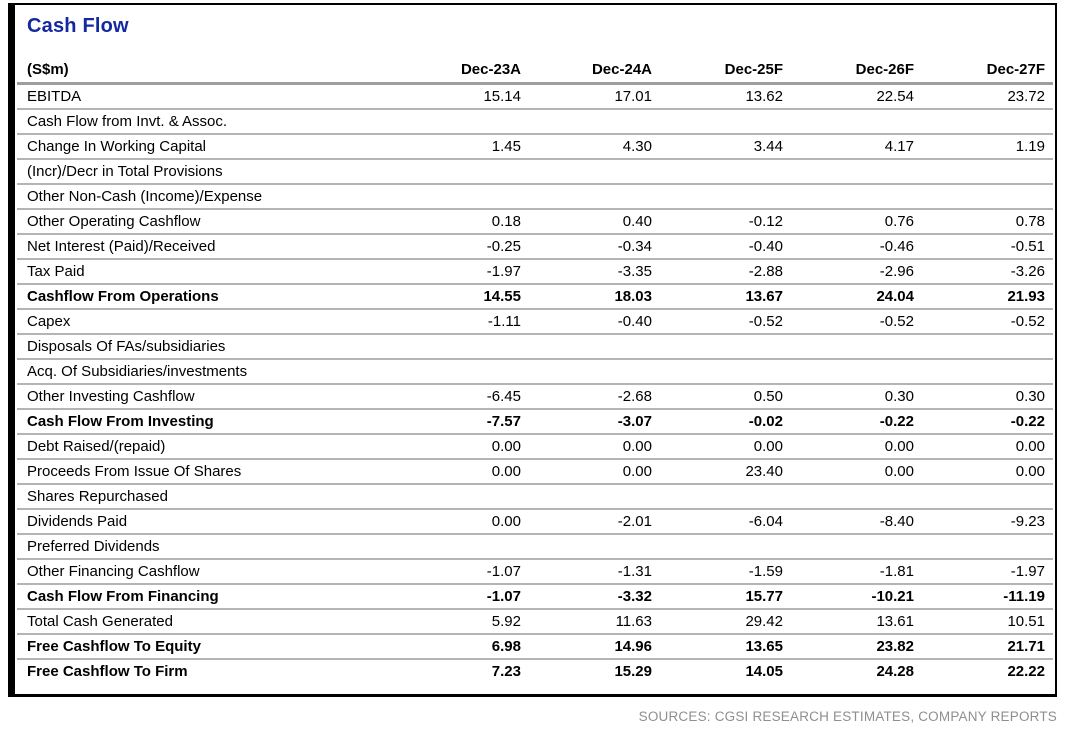 Image resolution: width=1067 pixels, height=732 pixels. Describe the element at coordinates (765, 221) in the screenshot. I see `value-cell: -0.12` at that location.